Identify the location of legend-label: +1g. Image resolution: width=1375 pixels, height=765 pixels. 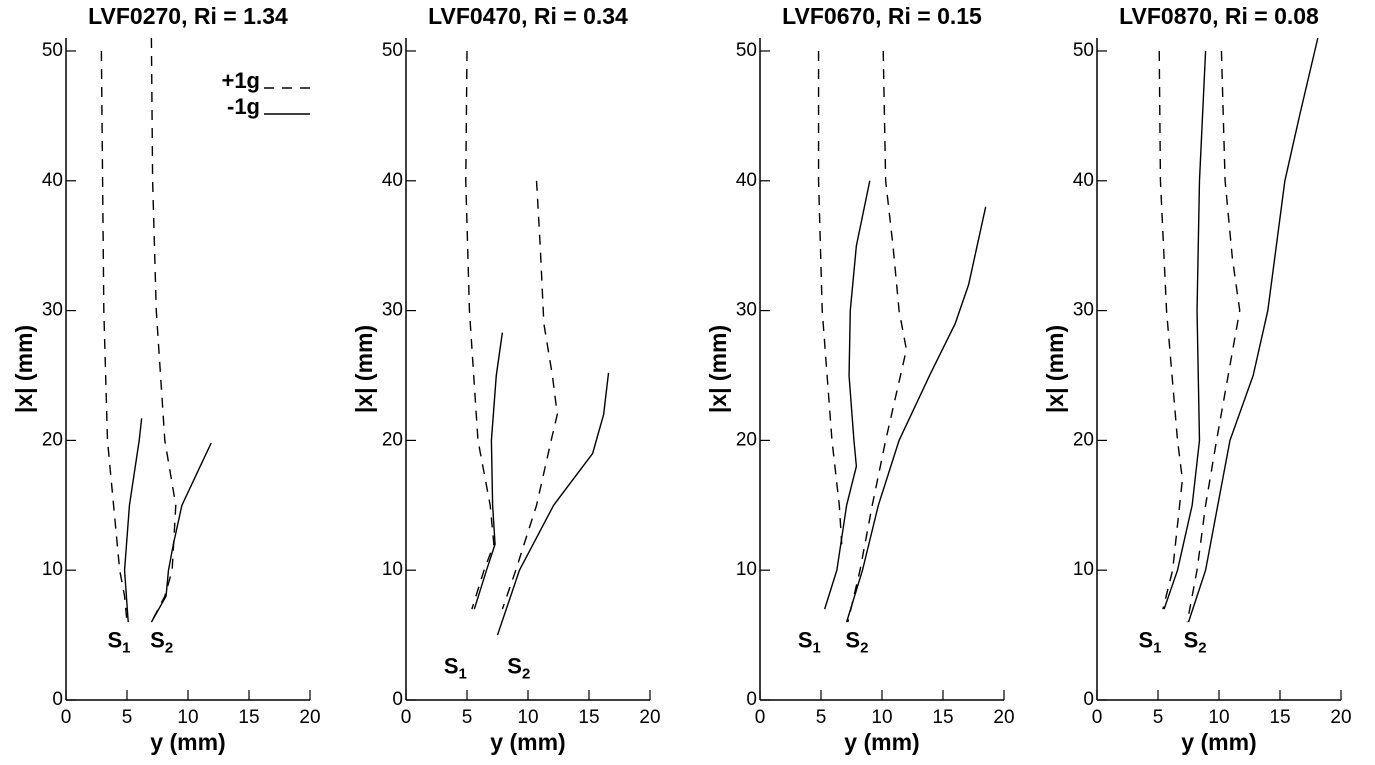
(240, 80).